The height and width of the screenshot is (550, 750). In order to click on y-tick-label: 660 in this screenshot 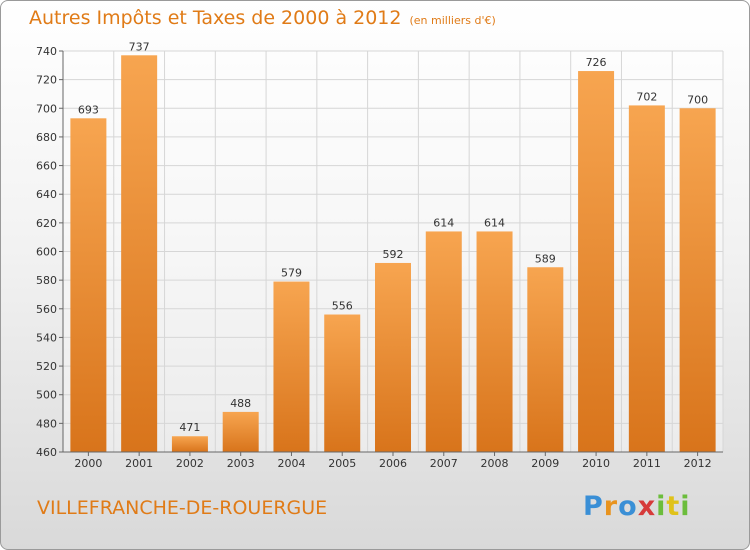, I will do `click(46, 166)`.